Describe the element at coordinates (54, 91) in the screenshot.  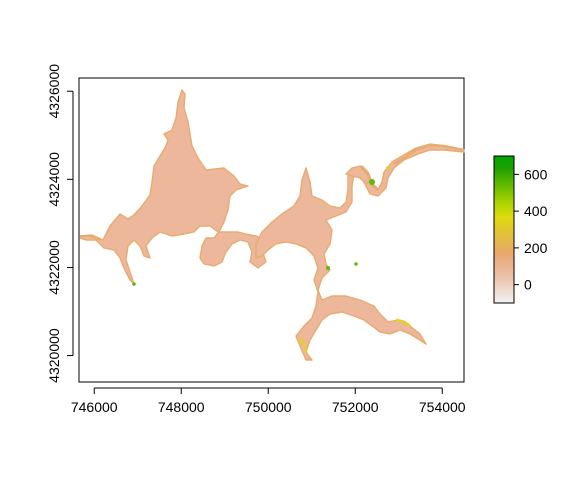
I see `y-tick-label: 4326000` at that location.